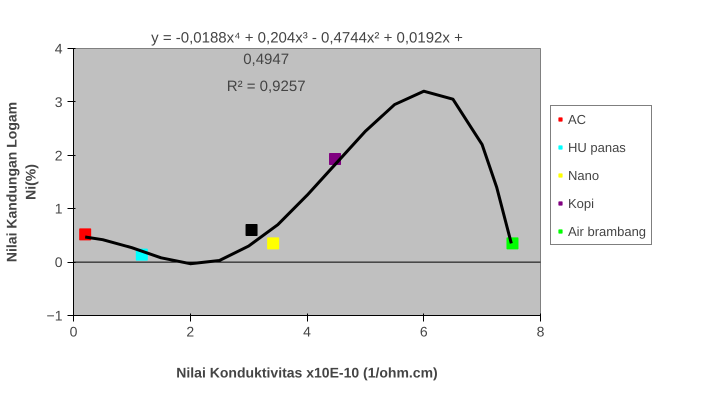  I want to click on legend-label: Nano, so click(584, 175).